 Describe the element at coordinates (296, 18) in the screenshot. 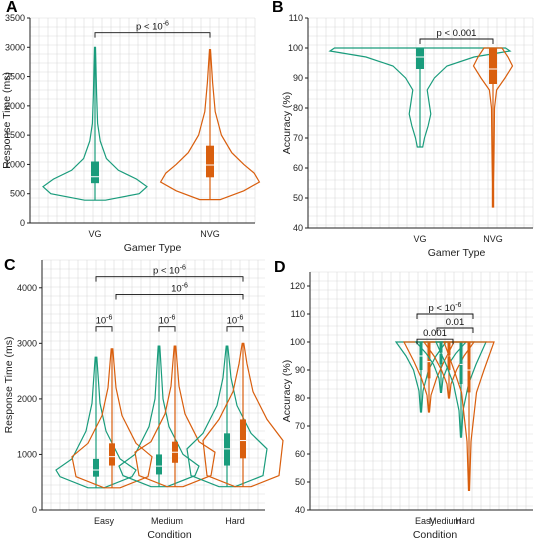

I see `y-tick-label: 110` at that location.